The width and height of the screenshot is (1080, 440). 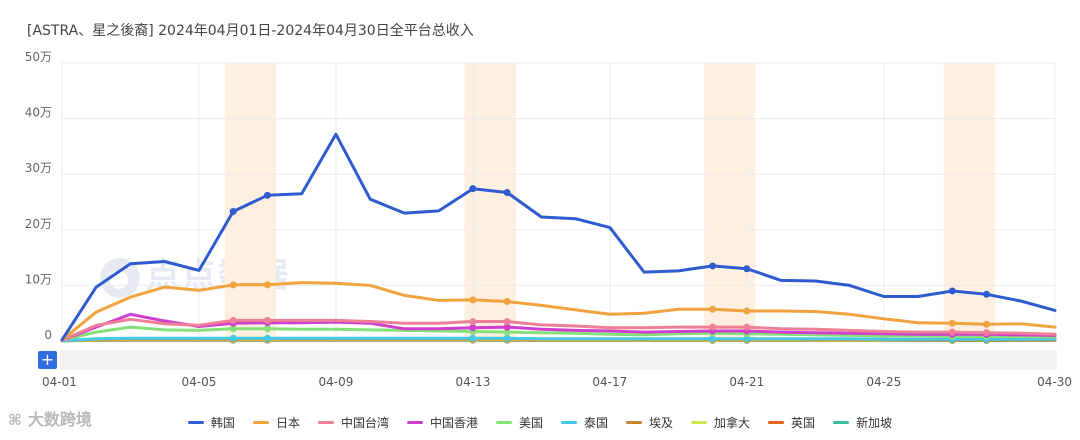 I want to click on legend-item: 韩国, so click(x=211, y=422).